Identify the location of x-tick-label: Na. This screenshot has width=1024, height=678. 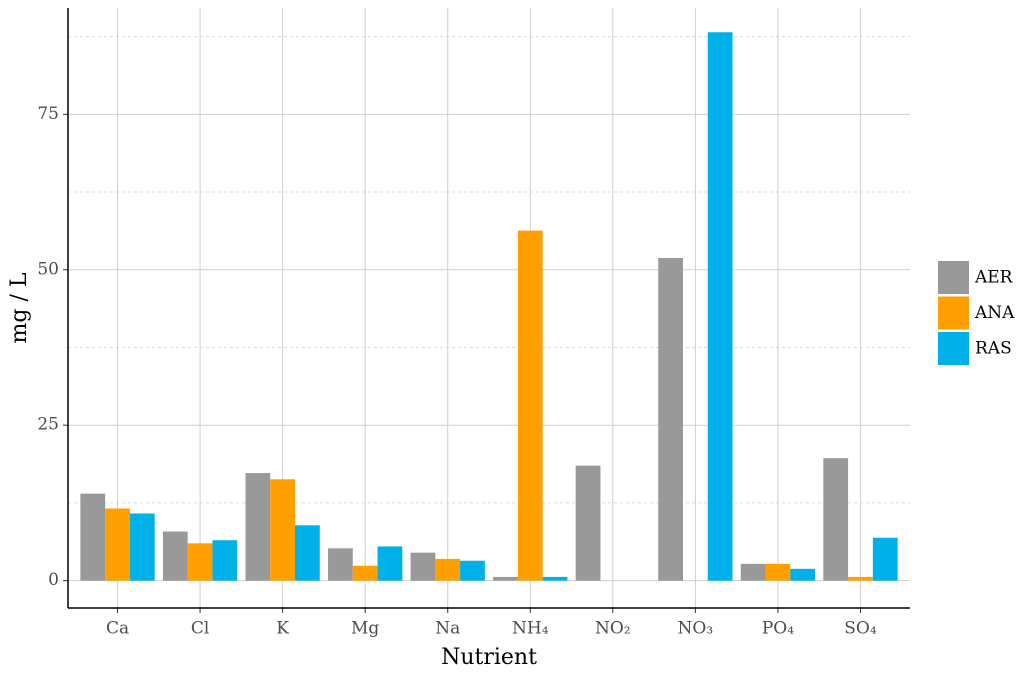
(447, 629).